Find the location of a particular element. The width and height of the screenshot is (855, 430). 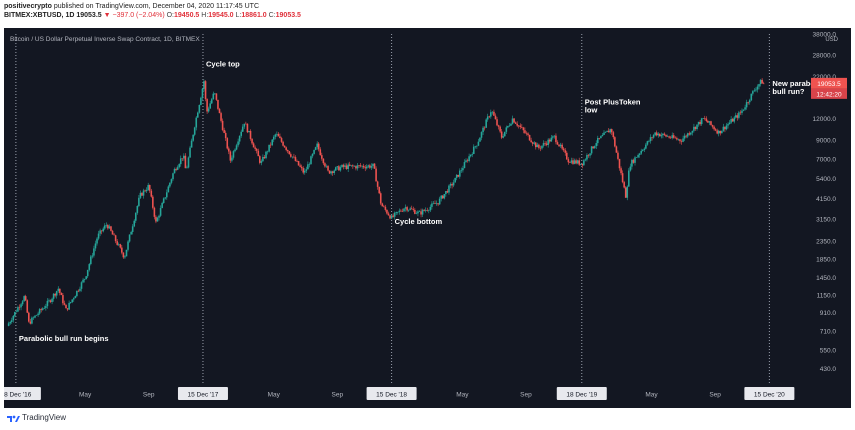

author-name: positivecrypto is located at coordinates (28, 6).